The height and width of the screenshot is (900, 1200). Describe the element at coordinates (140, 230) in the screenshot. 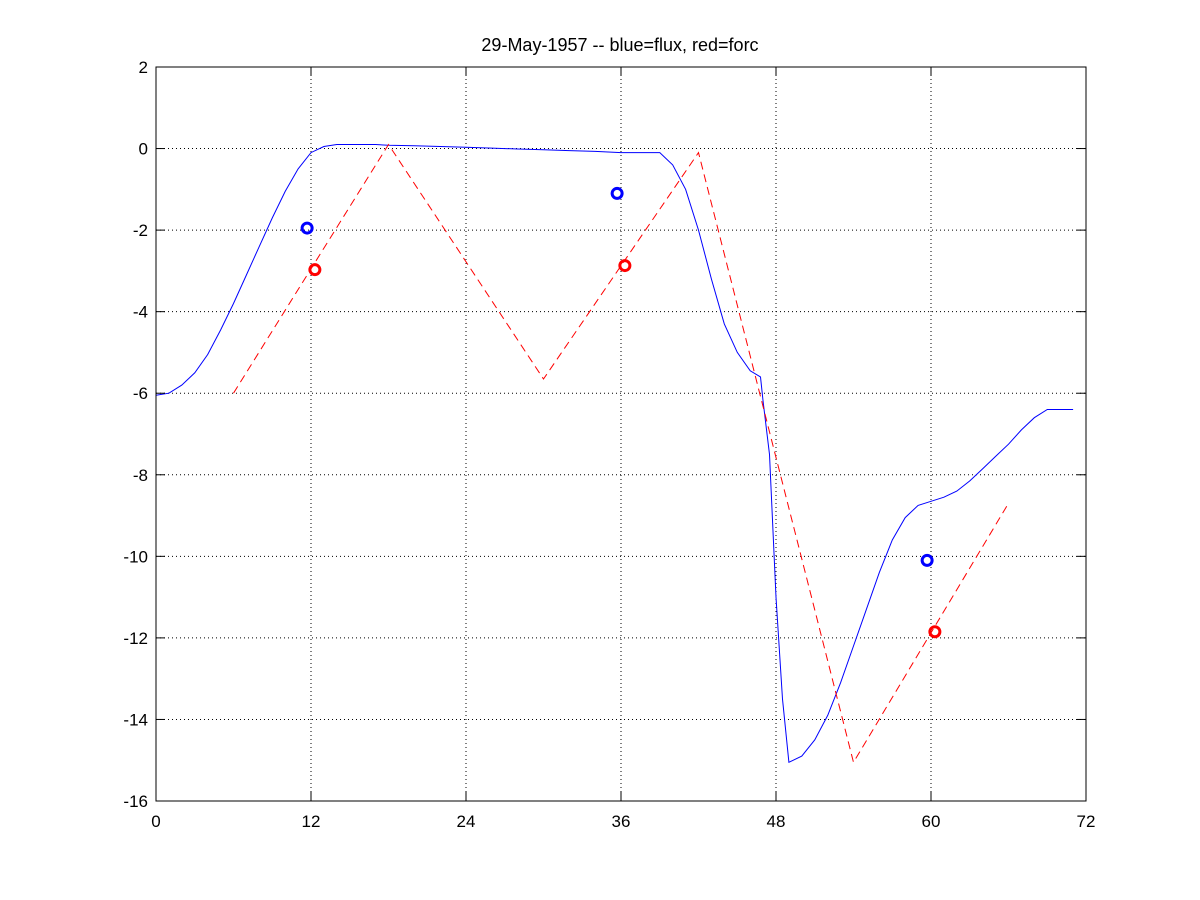

I see `y-tick-label: -2` at that location.